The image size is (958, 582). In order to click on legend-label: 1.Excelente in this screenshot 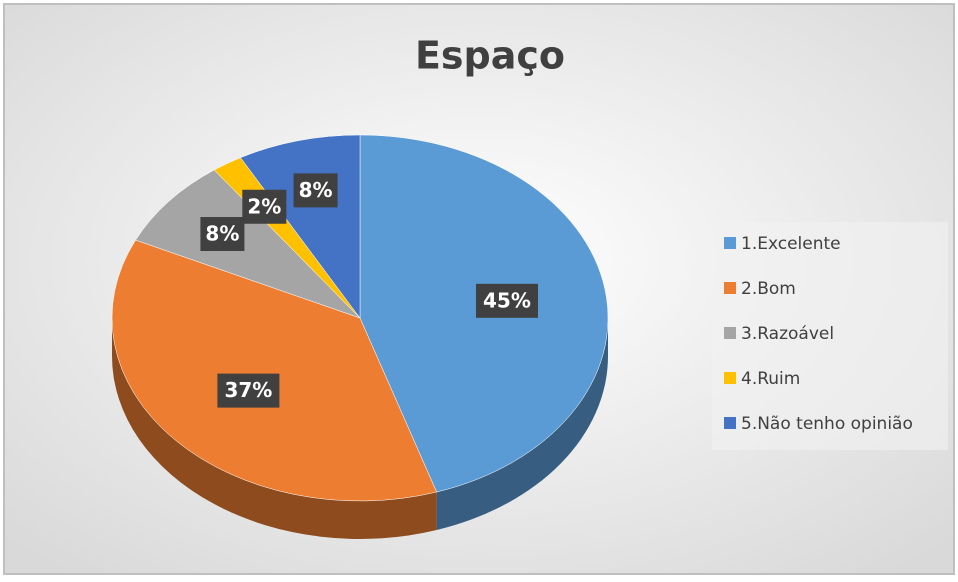, I will do `click(791, 244)`.